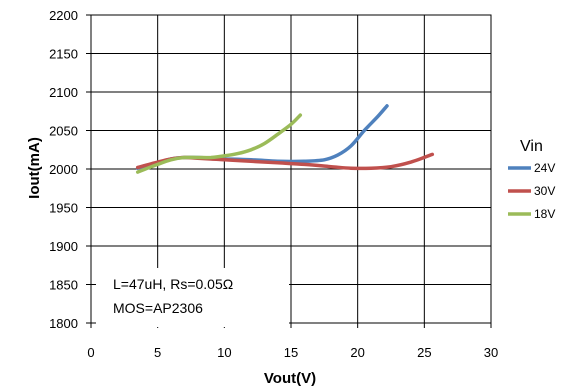 The height and width of the screenshot is (389, 568). I want to click on y-tick-label: 2100, so click(63, 92).